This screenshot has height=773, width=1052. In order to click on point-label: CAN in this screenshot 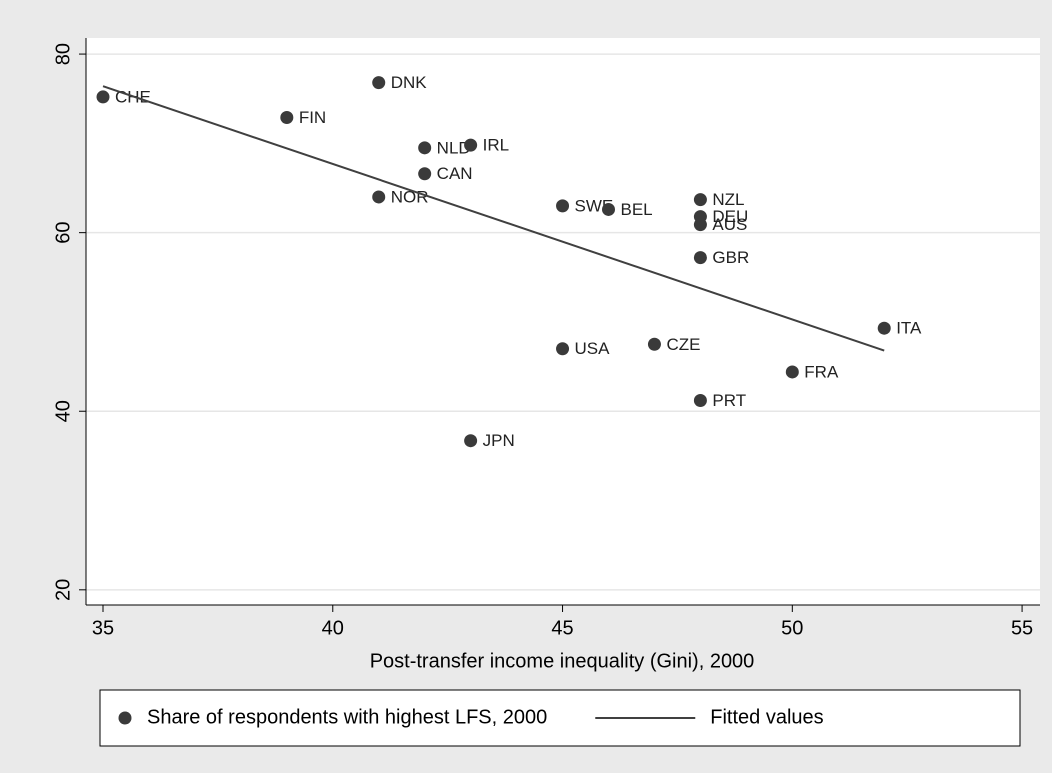, I will do `click(455, 173)`.